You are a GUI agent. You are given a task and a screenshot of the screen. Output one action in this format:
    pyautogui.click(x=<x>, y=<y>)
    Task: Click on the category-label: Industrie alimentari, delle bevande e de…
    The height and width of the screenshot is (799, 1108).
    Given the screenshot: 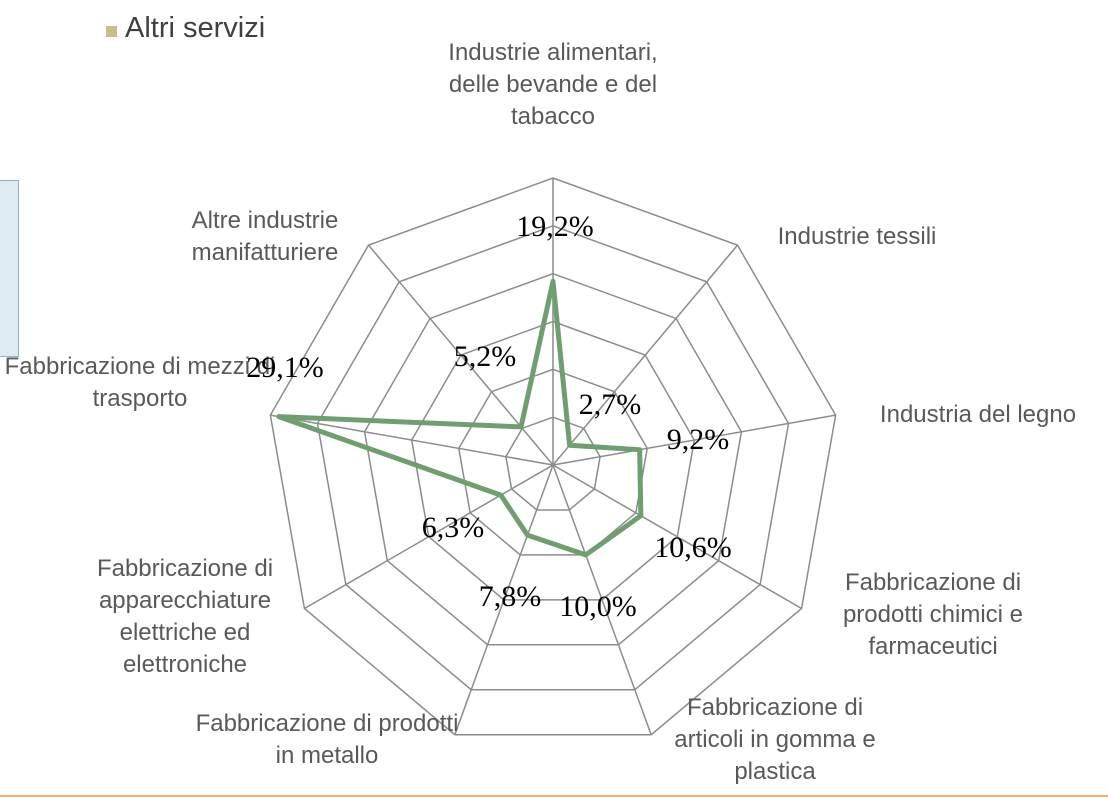 What is the action you would take?
    pyautogui.click(x=553, y=84)
    